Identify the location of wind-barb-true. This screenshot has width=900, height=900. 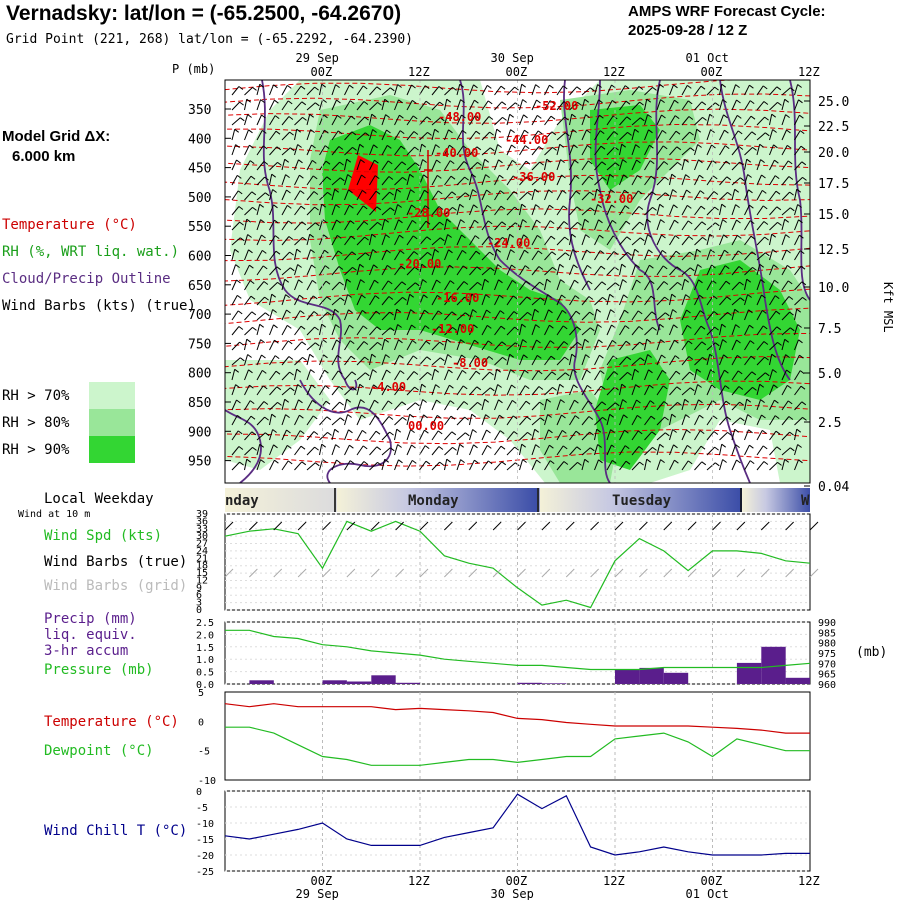
(716, 526).